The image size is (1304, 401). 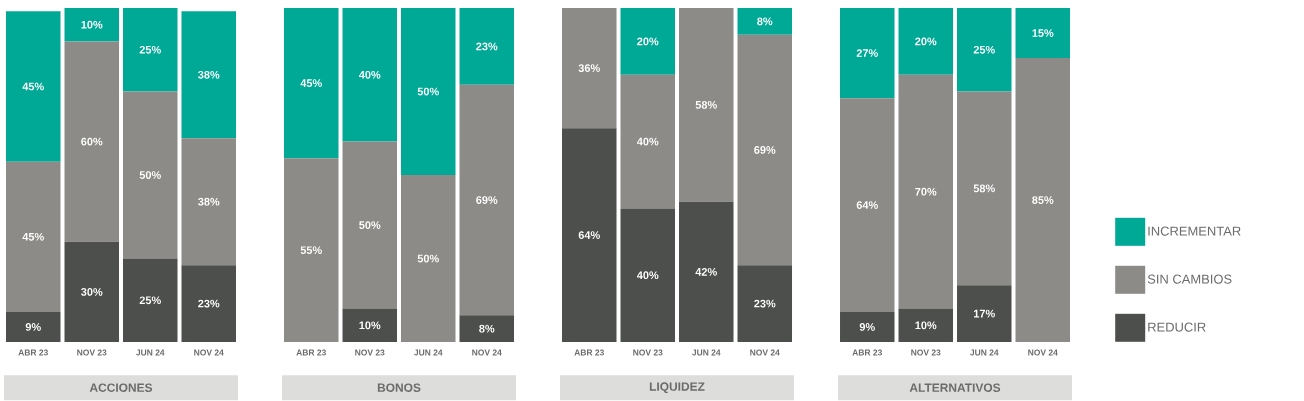 I want to click on x-axis-title: LIQUIDEZ, so click(x=677, y=388).